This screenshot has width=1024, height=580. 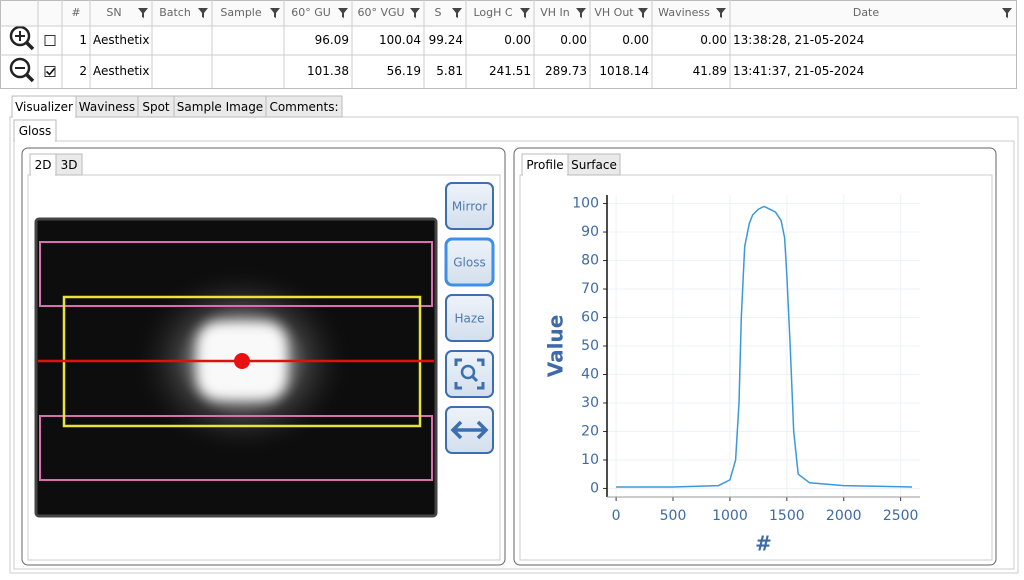 What do you see at coordinates (763, 544) in the screenshot?
I see `x-axis-label: #` at bounding box center [763, 544].